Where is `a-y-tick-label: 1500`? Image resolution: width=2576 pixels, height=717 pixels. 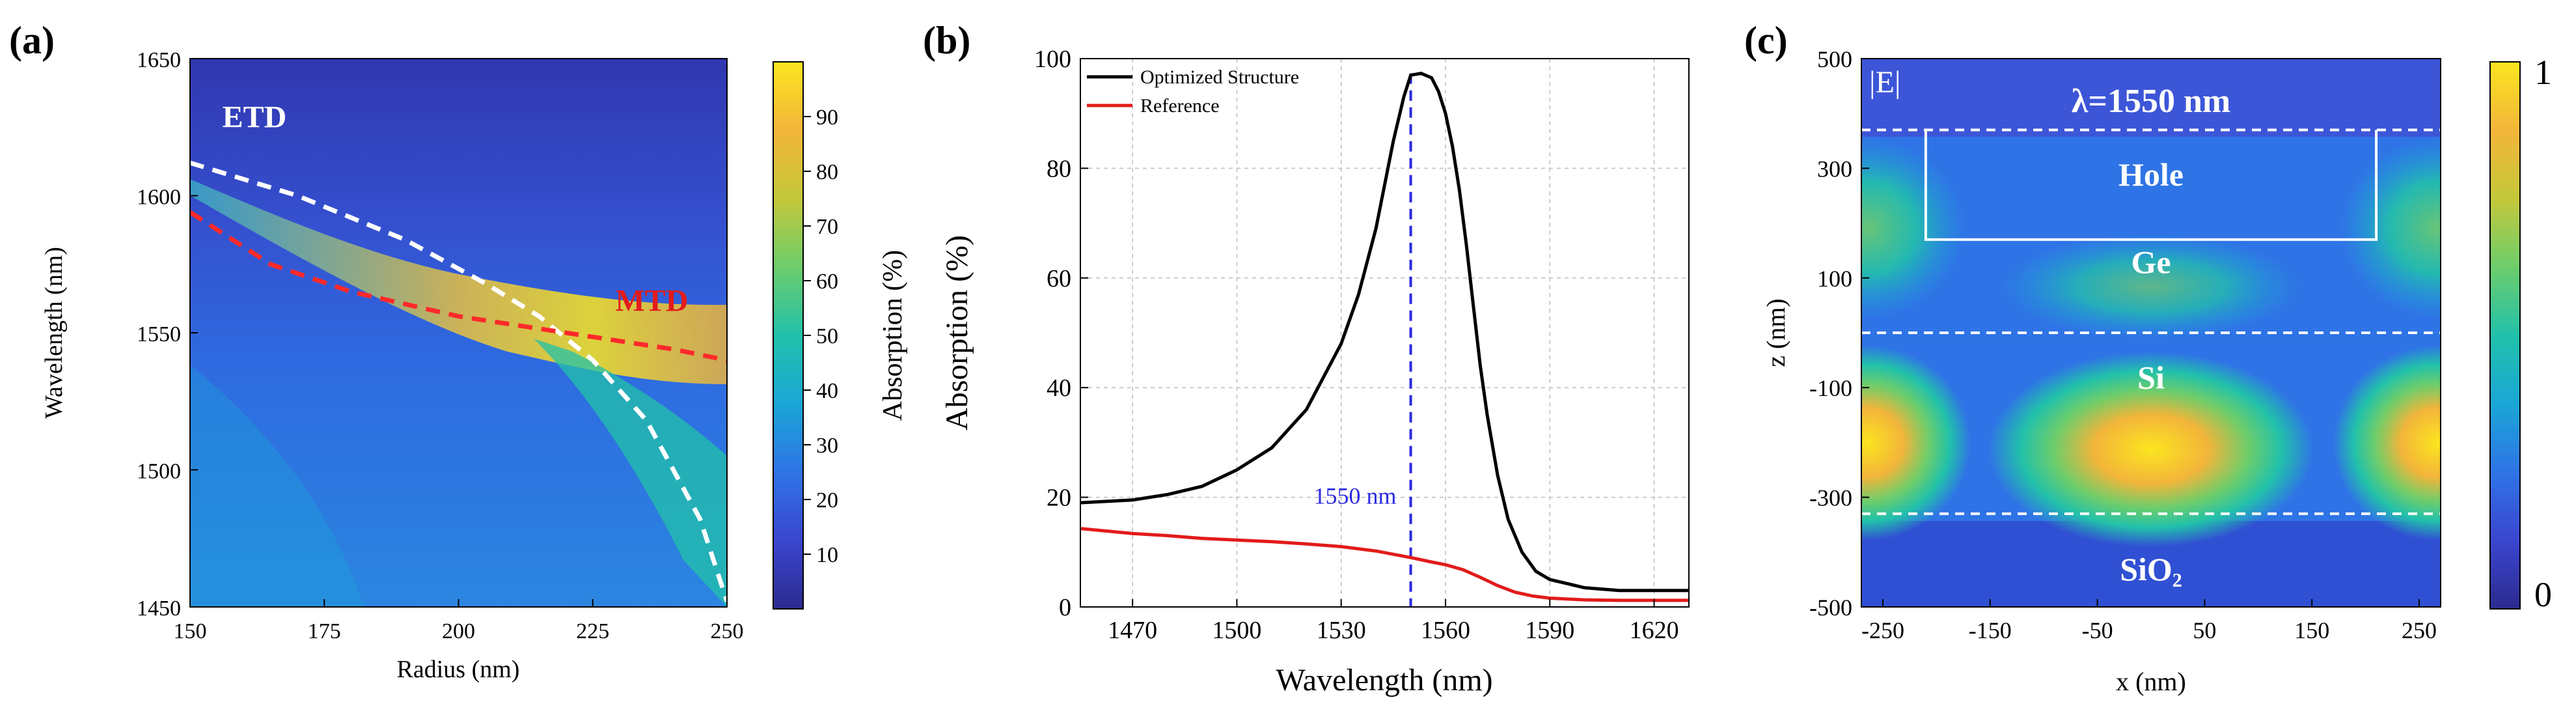
a-y-tick-label: 1500 is located at coordinates (159, 472).